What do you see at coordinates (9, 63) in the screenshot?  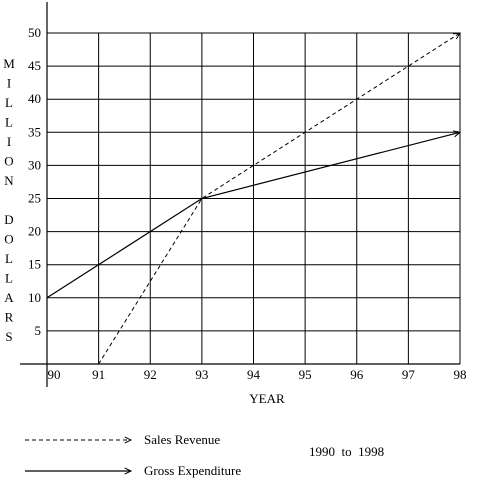 I see `y-axis-title-letter: M` at bounding box center [9, 63].